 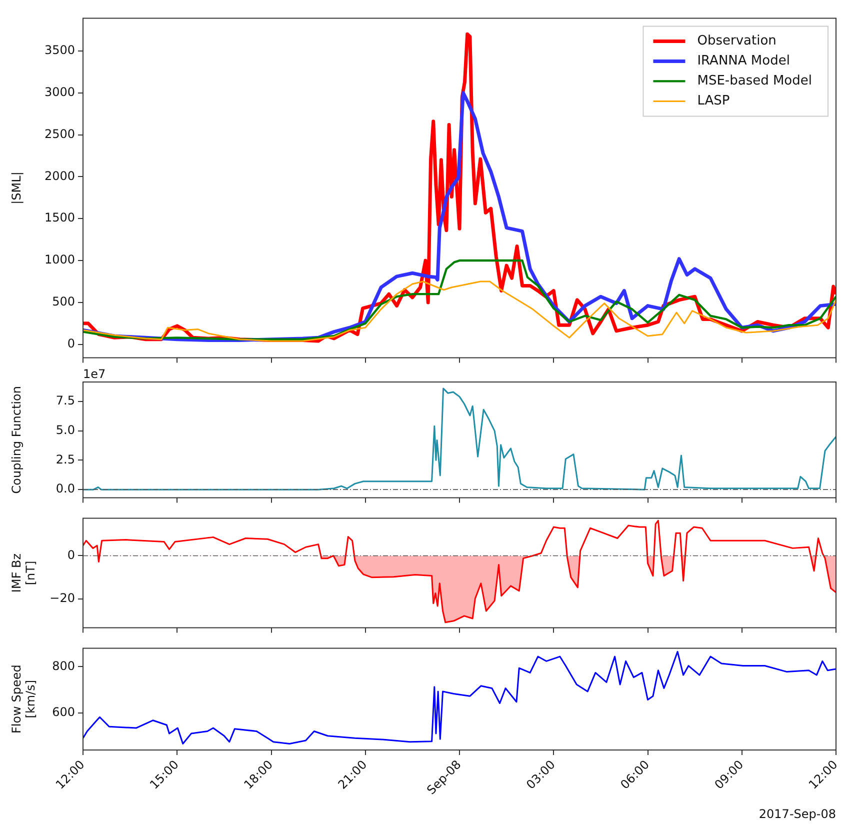 What do you see at coordinates (59, 50) in the screenshot?
I see `y-tick-label: 3500` at bounding box center [59, 50].